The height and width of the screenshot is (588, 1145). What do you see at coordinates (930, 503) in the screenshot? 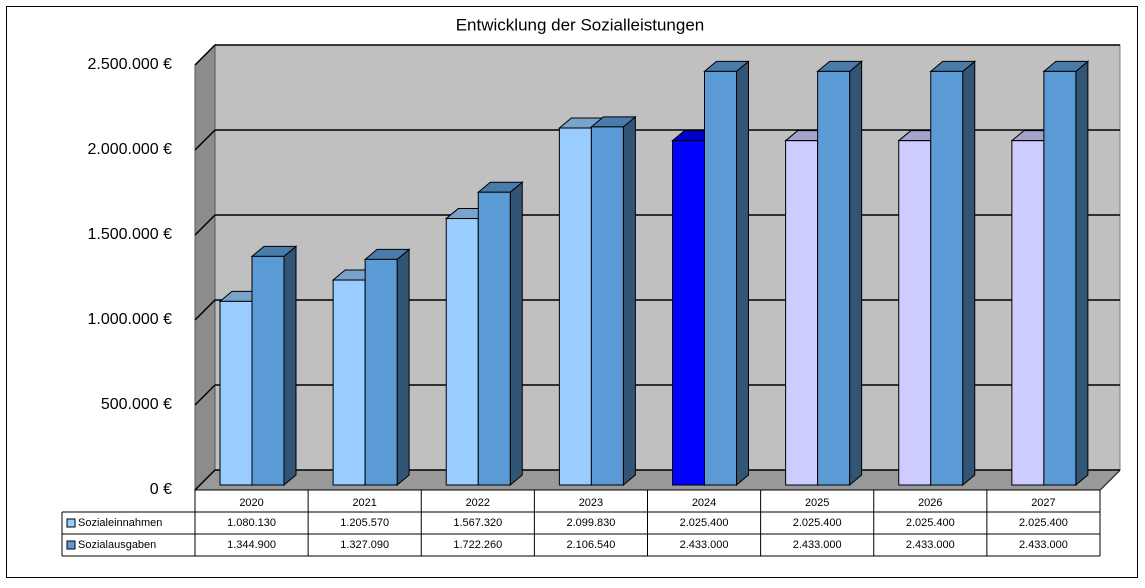
I see `x-tick-label: 2026` at bounding box center [930, 503].